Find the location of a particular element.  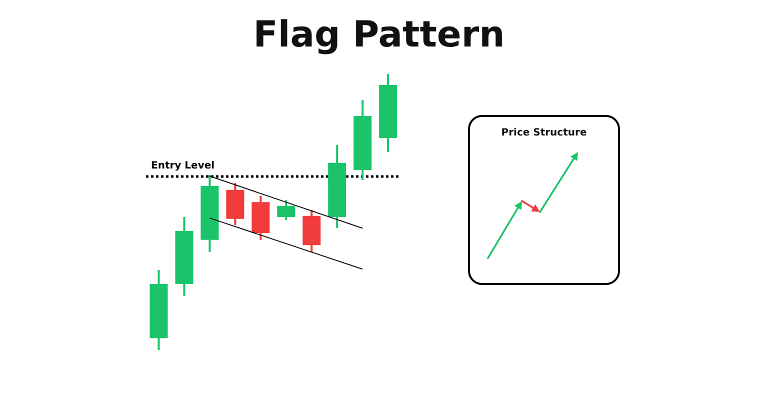

ref-line-label: Entry Level is located at coordinates (183, 166).